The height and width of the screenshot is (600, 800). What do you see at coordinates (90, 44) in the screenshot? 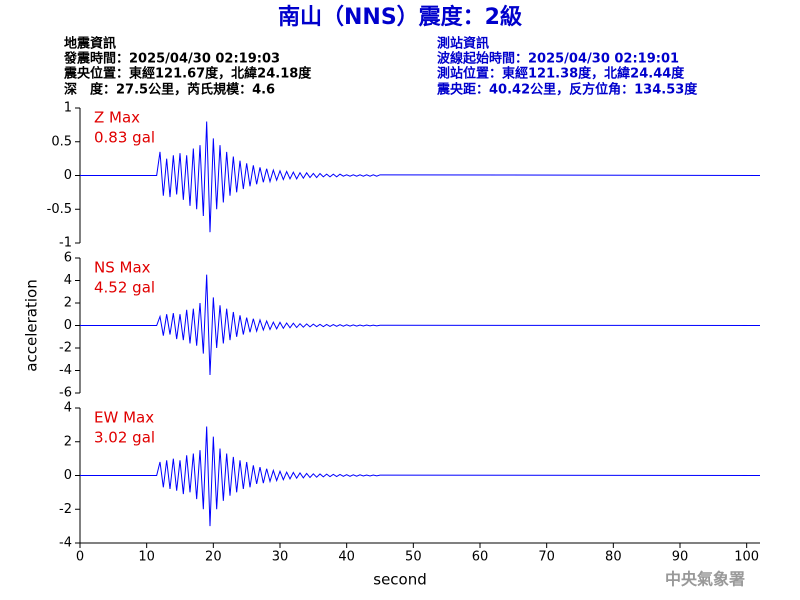
I see `info-line: 地震資訊` at bounding box center [90, 44].